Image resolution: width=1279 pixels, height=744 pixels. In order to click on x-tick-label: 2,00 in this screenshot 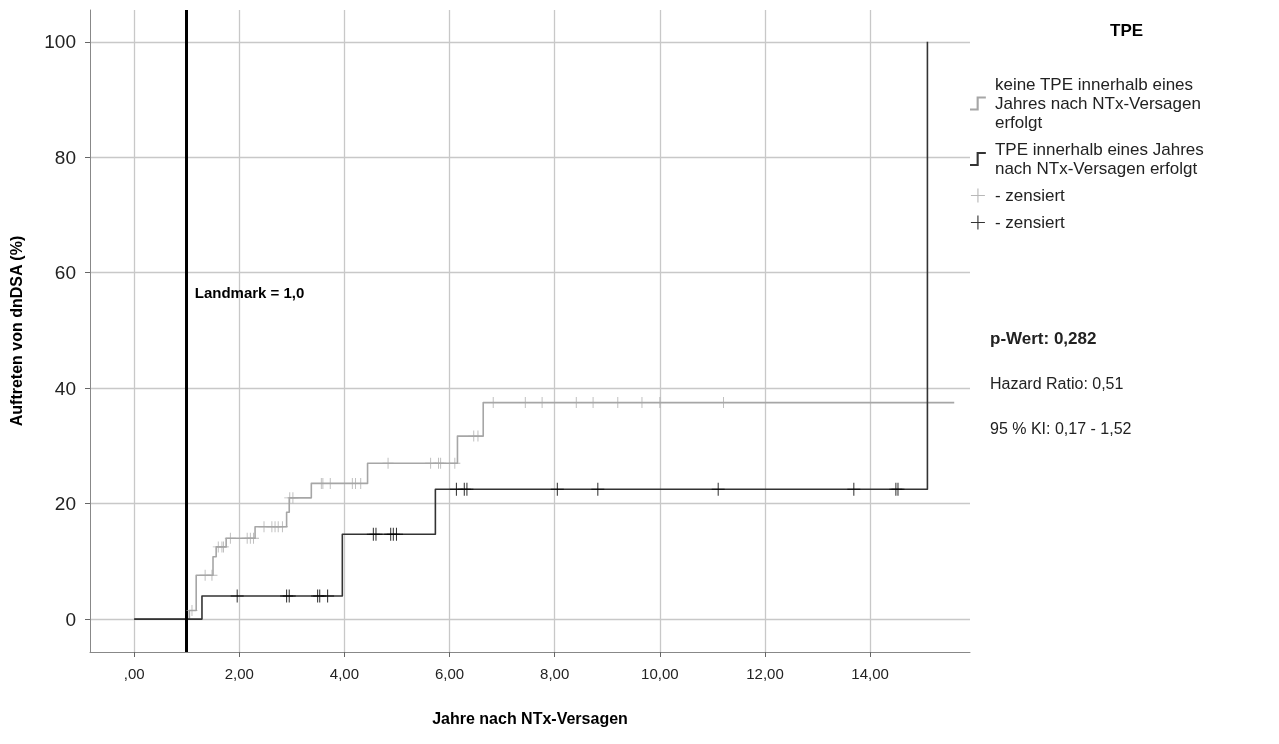, I will do `click(239, 673)`.